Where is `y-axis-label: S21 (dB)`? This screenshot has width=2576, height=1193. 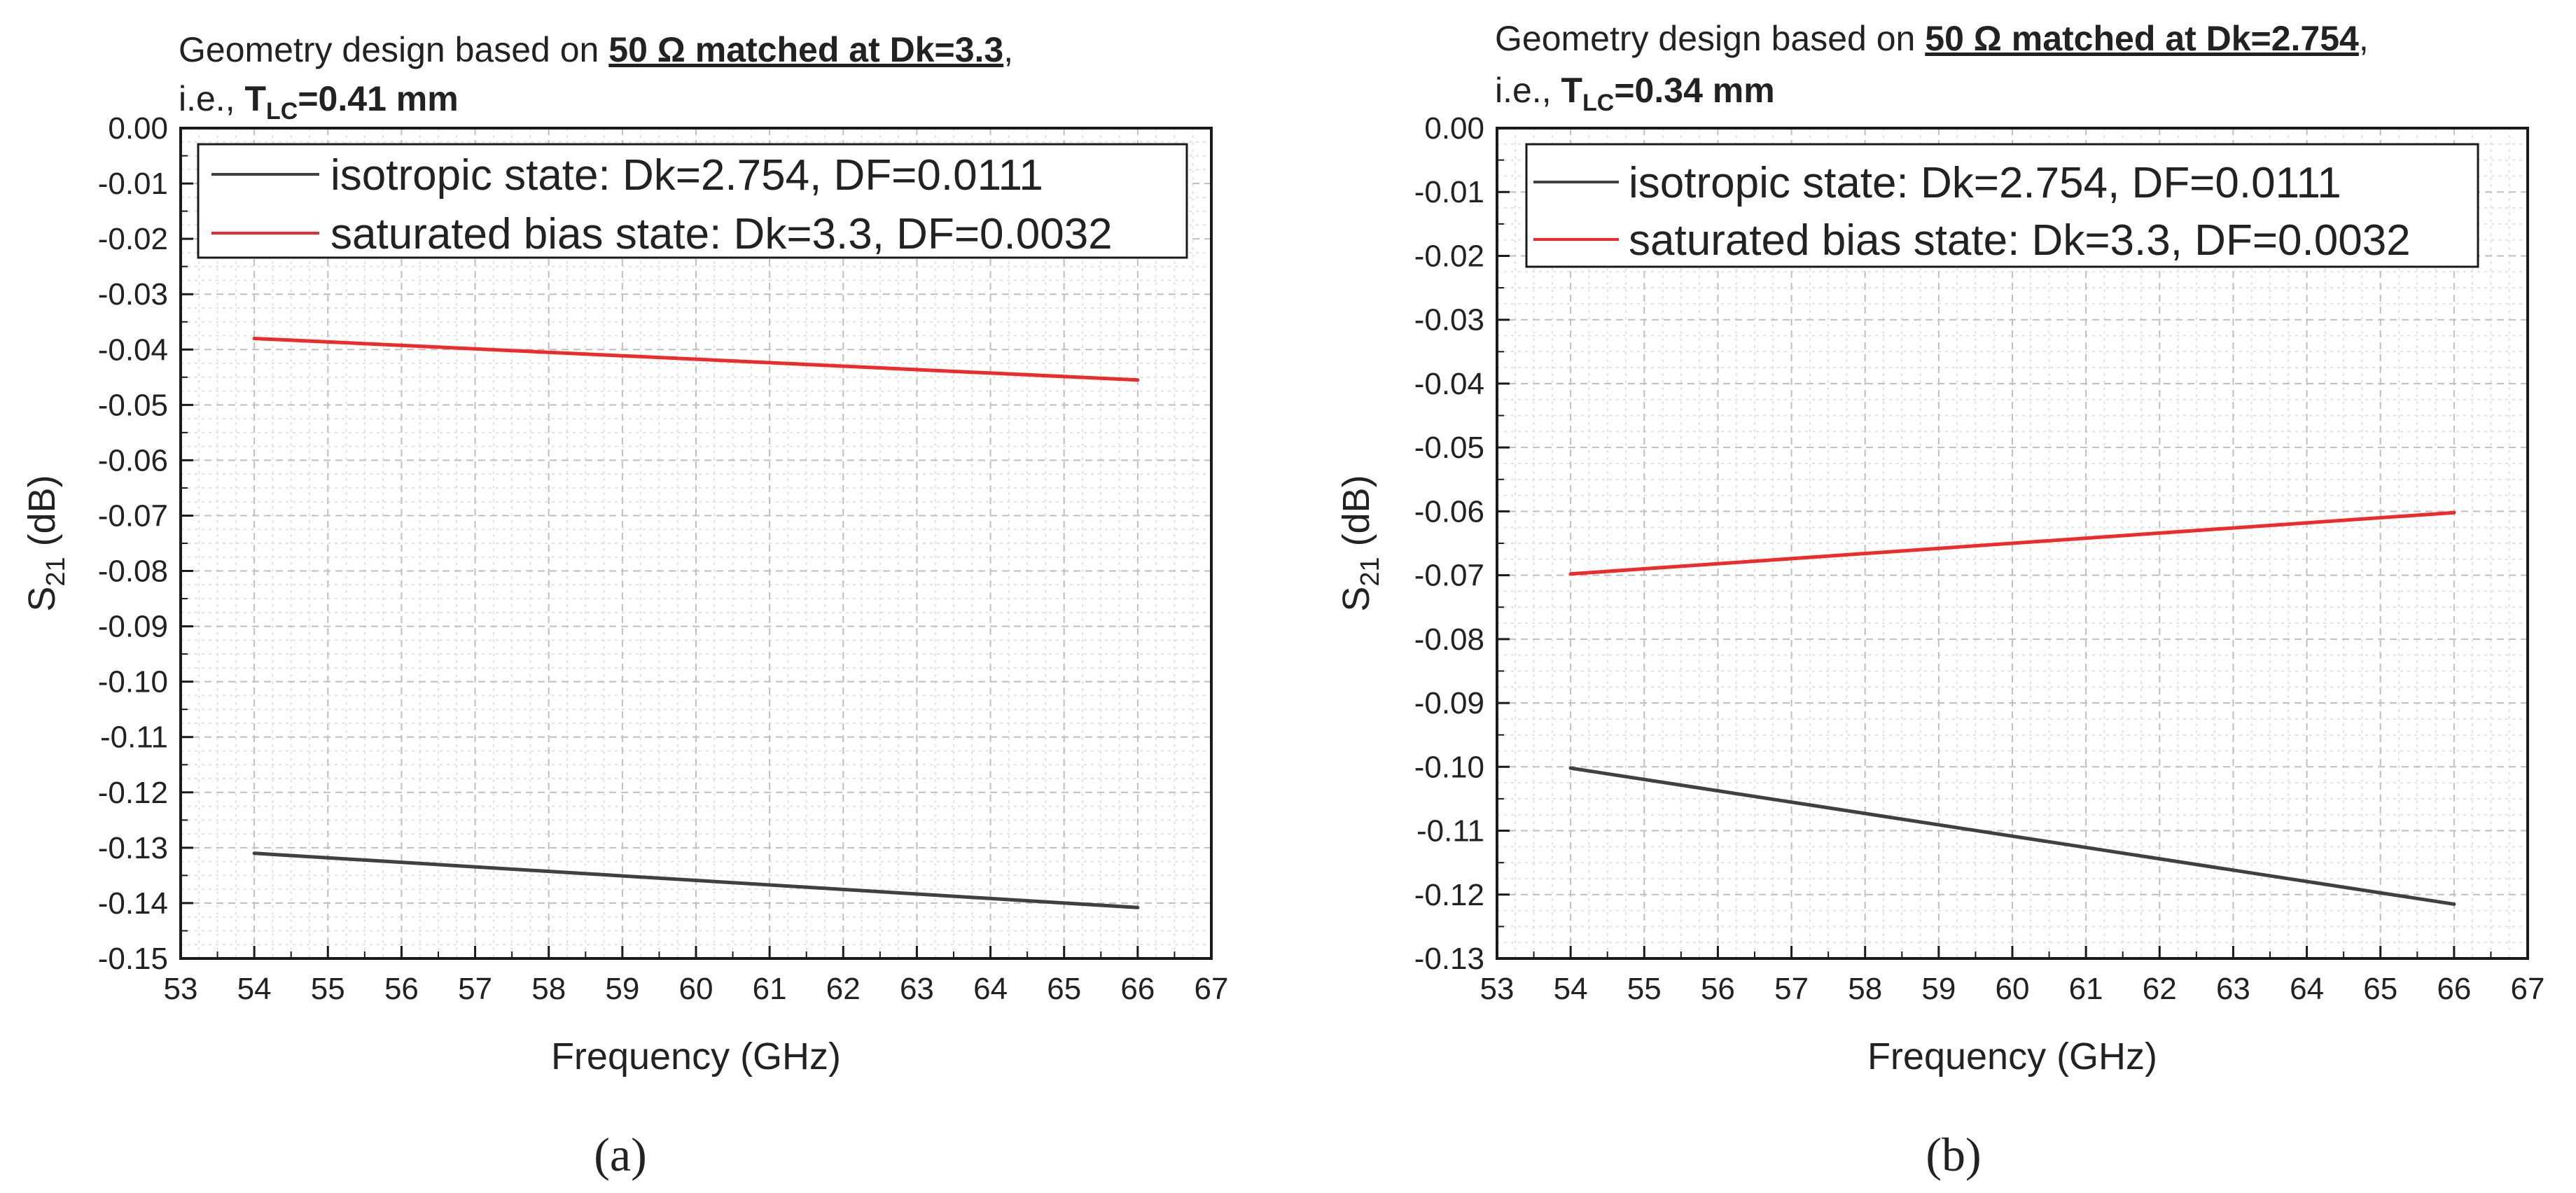 y-axis-label: S21 (dB) is located at coordinates (1360, 543).